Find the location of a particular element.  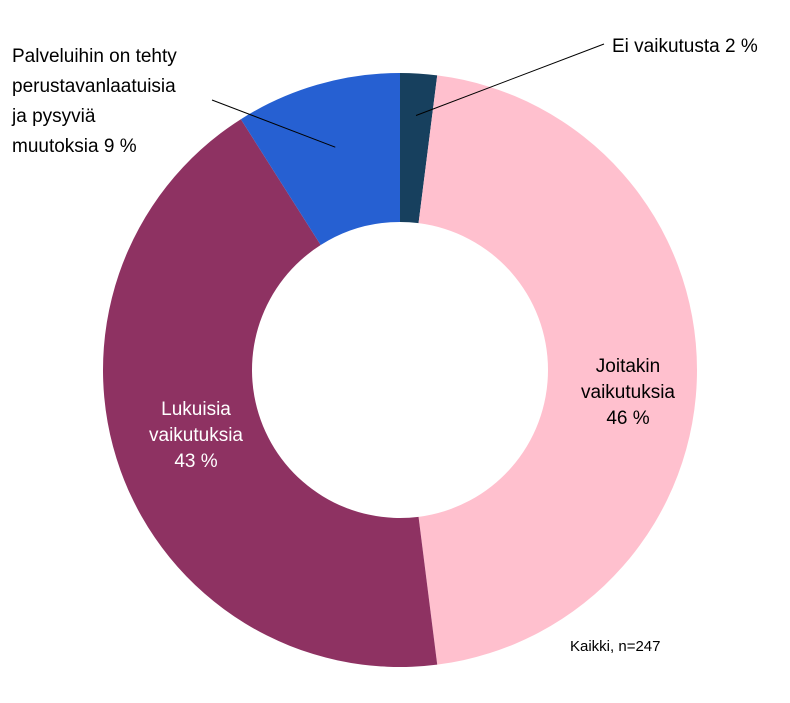

data-label-joitakin-vaikutuksia: Joitakin vaikutuksia 46 % is located at coordinates (628, 392).